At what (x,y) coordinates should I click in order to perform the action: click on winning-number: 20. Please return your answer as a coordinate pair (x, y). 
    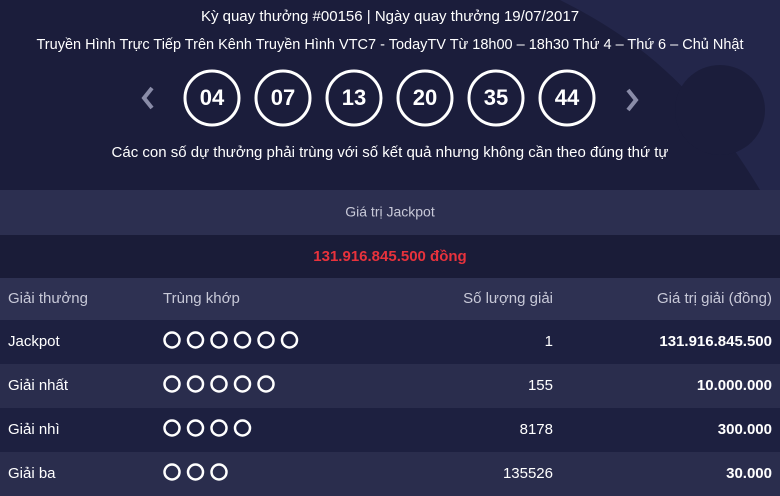
    Looking at the image, I should click on (425, 97).